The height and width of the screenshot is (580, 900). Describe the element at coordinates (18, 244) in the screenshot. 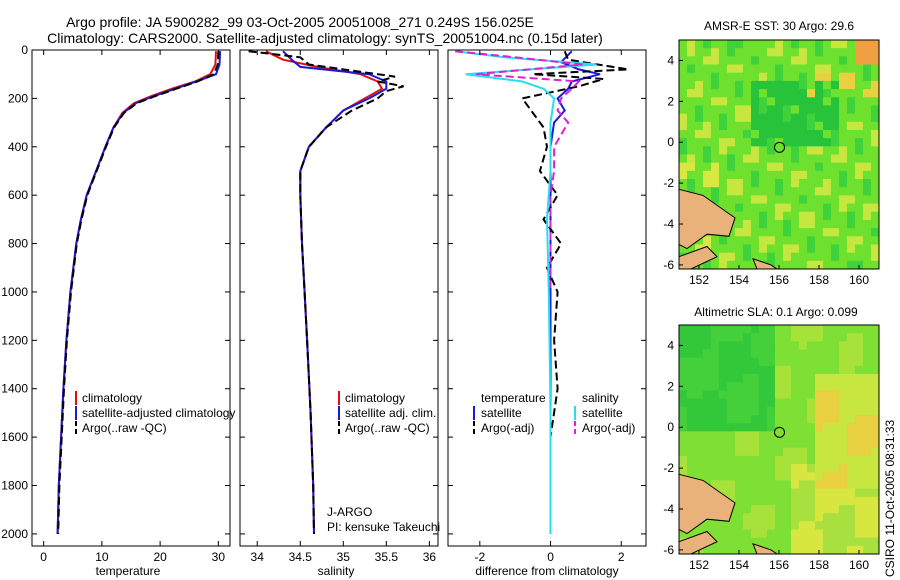

I see `depth-ytick-label: 800` at that location.